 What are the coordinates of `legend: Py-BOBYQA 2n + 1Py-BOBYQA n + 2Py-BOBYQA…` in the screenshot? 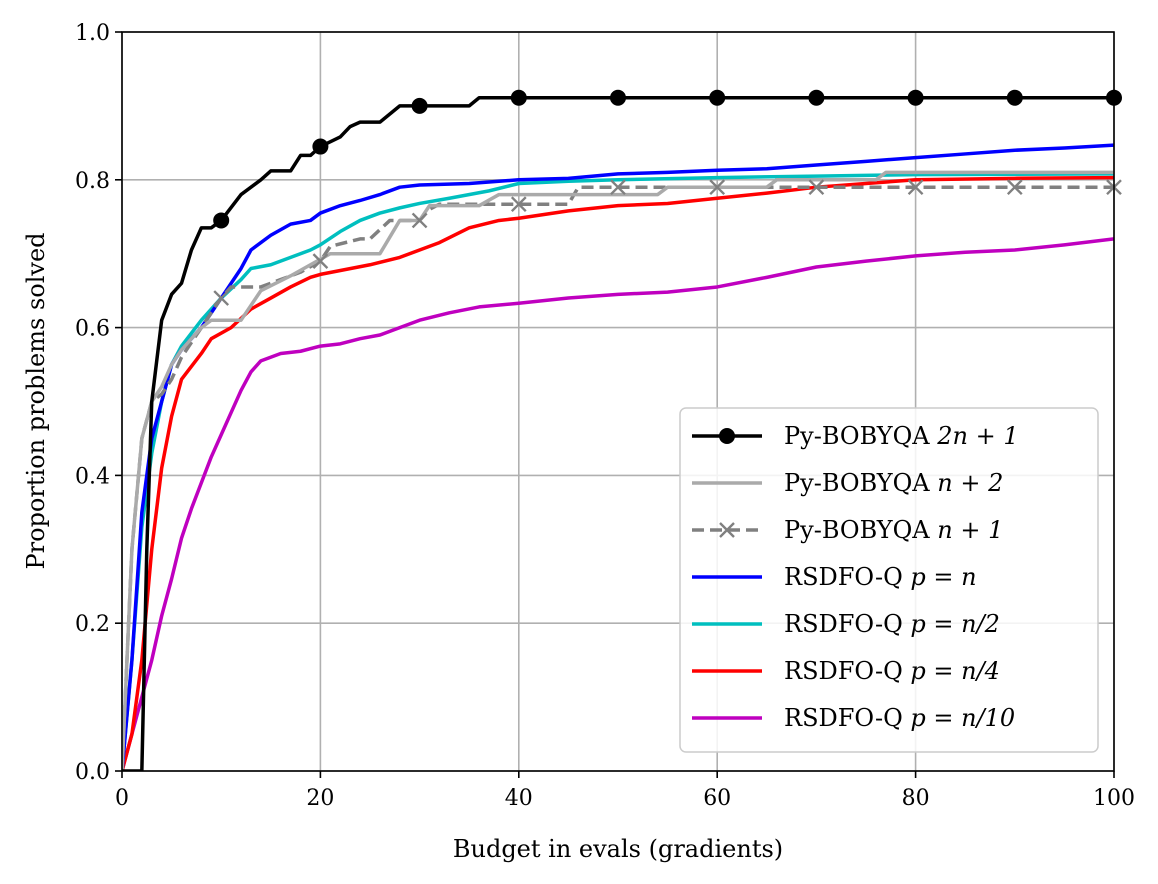 It's located at (889, 580).